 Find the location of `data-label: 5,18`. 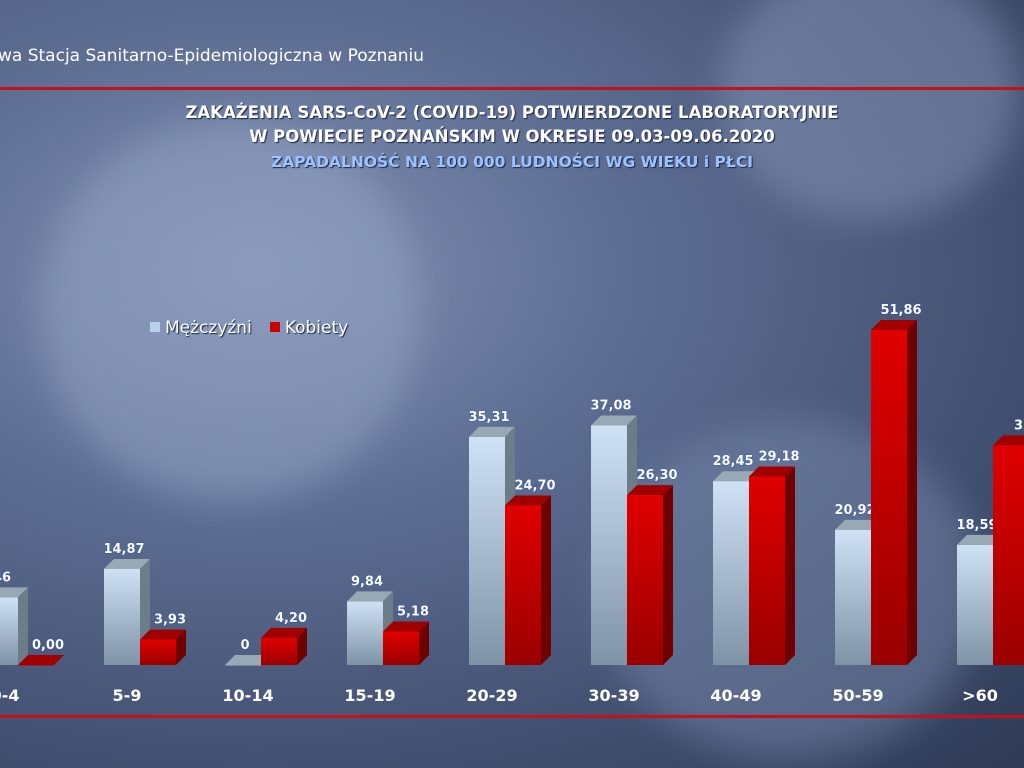

data-label: 5,18 is located at coordinates (413, 612).